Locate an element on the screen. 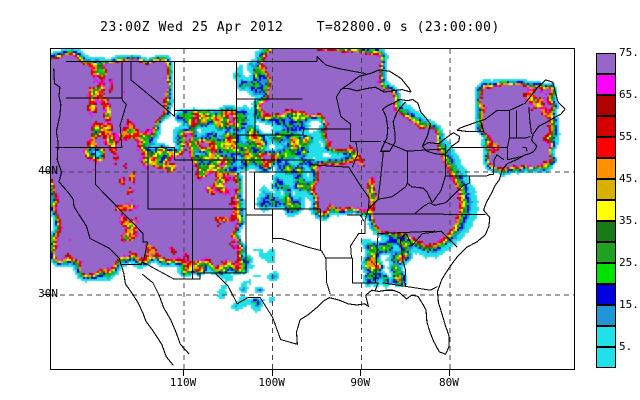 Image resolution: width=640 pixels, height=400 pixels. colorbar-tick-label: 15. is located at coordinates (629, 304).